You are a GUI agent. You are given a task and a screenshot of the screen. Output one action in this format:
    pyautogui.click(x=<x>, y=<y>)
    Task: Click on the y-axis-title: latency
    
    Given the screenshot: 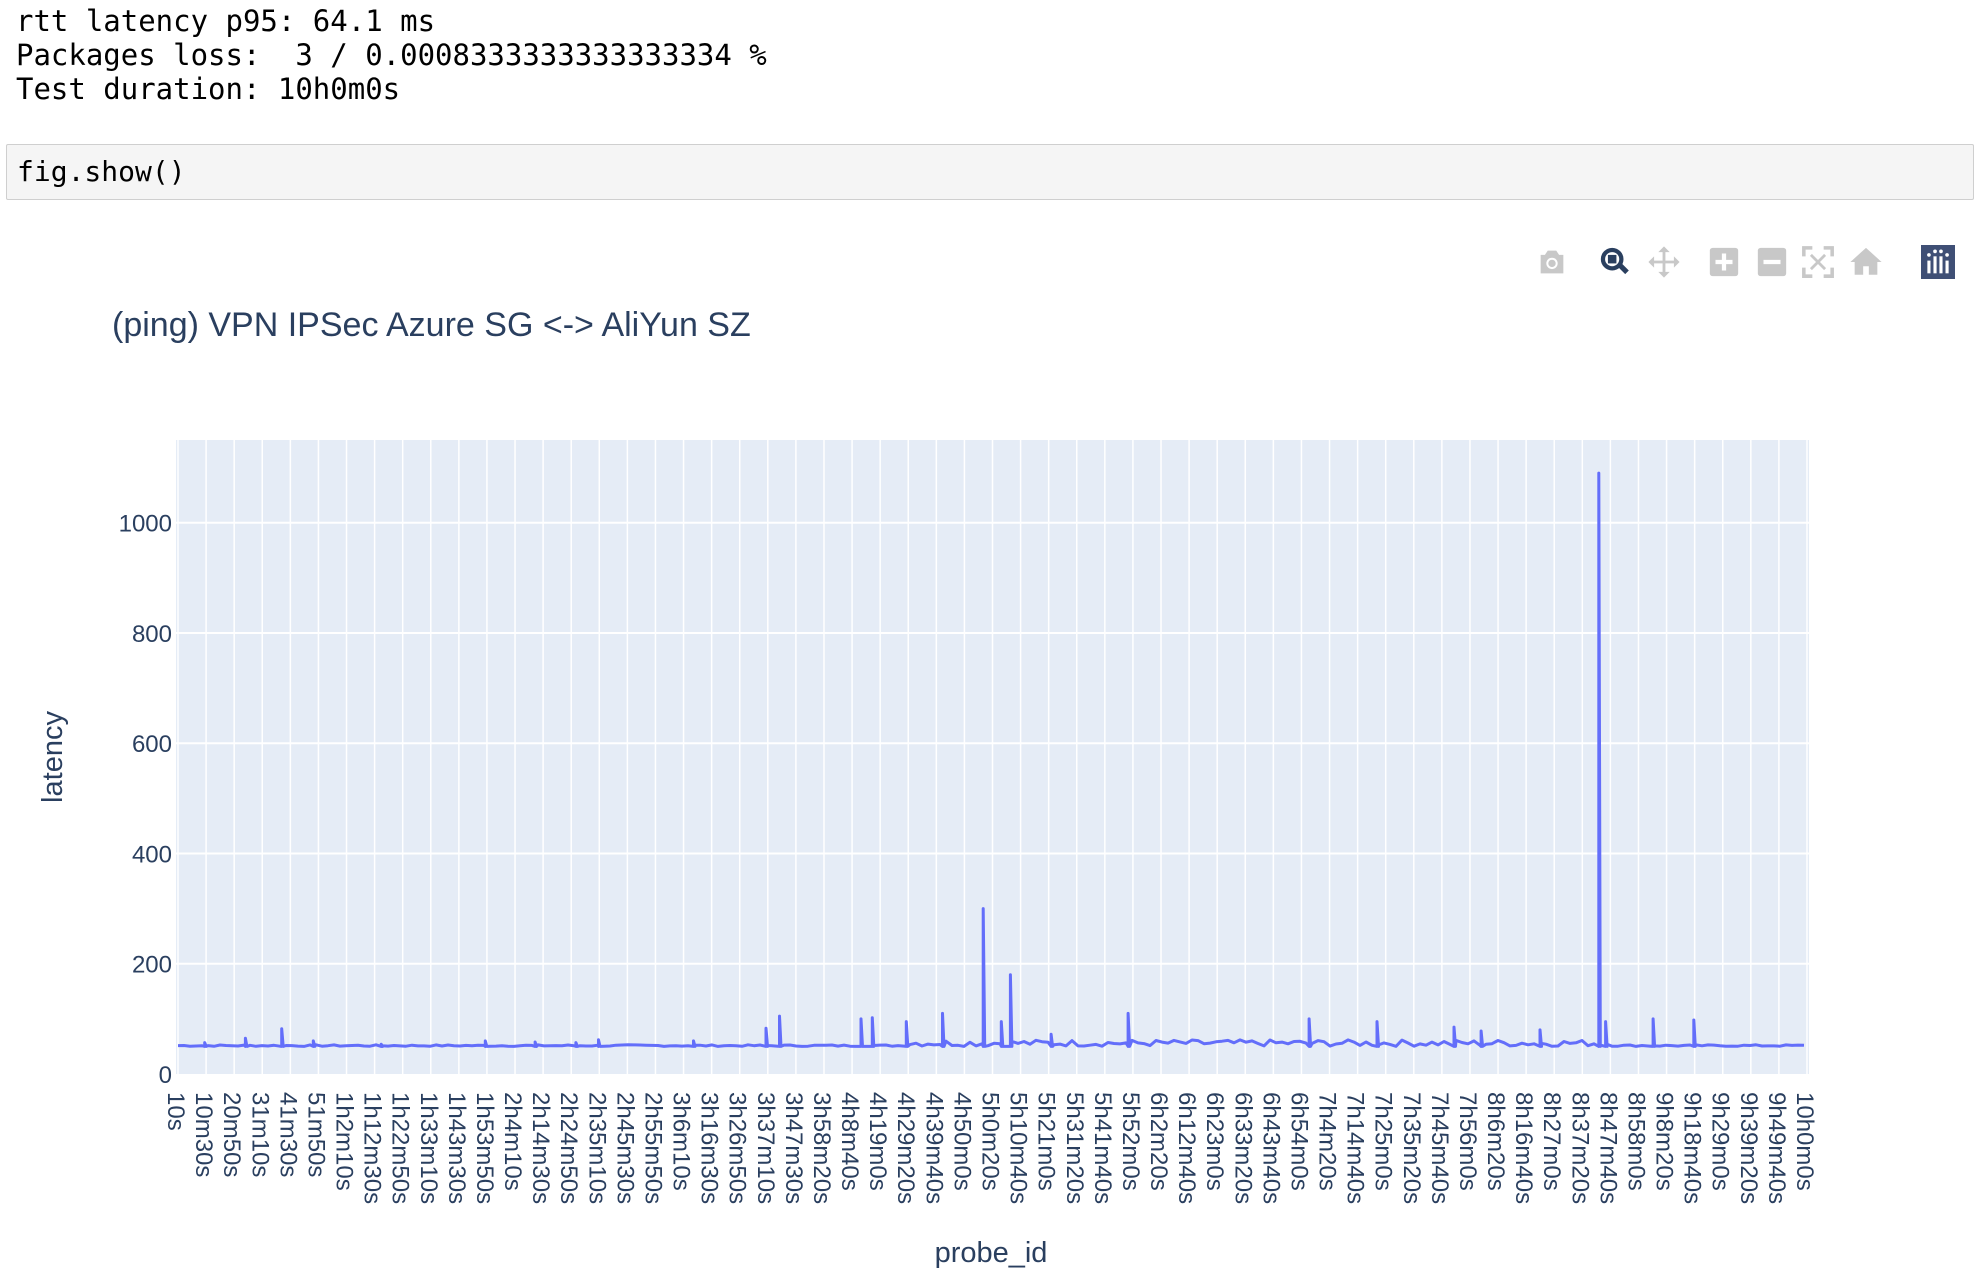 What is the action you would take?
    pyautogui.click(x=53, y=757)
    